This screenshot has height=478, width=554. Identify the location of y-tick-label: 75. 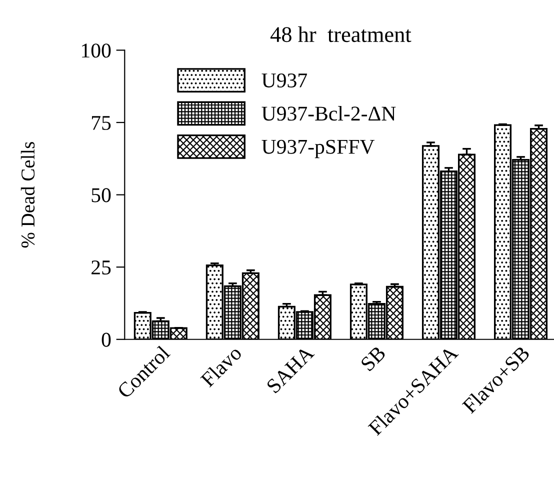
(101, 123).